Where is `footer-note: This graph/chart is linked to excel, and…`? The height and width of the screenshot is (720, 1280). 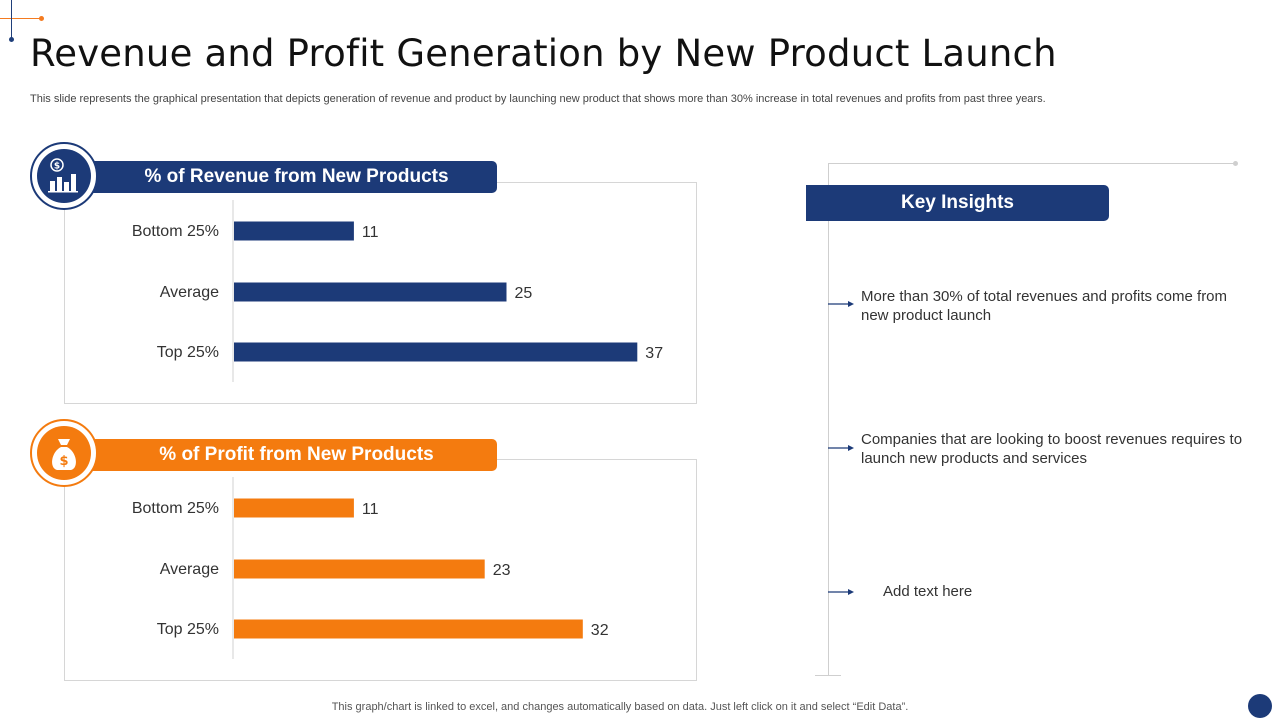
footer-note: This graph/chart is linked to excel, and… is located at coordinates (620, 707).